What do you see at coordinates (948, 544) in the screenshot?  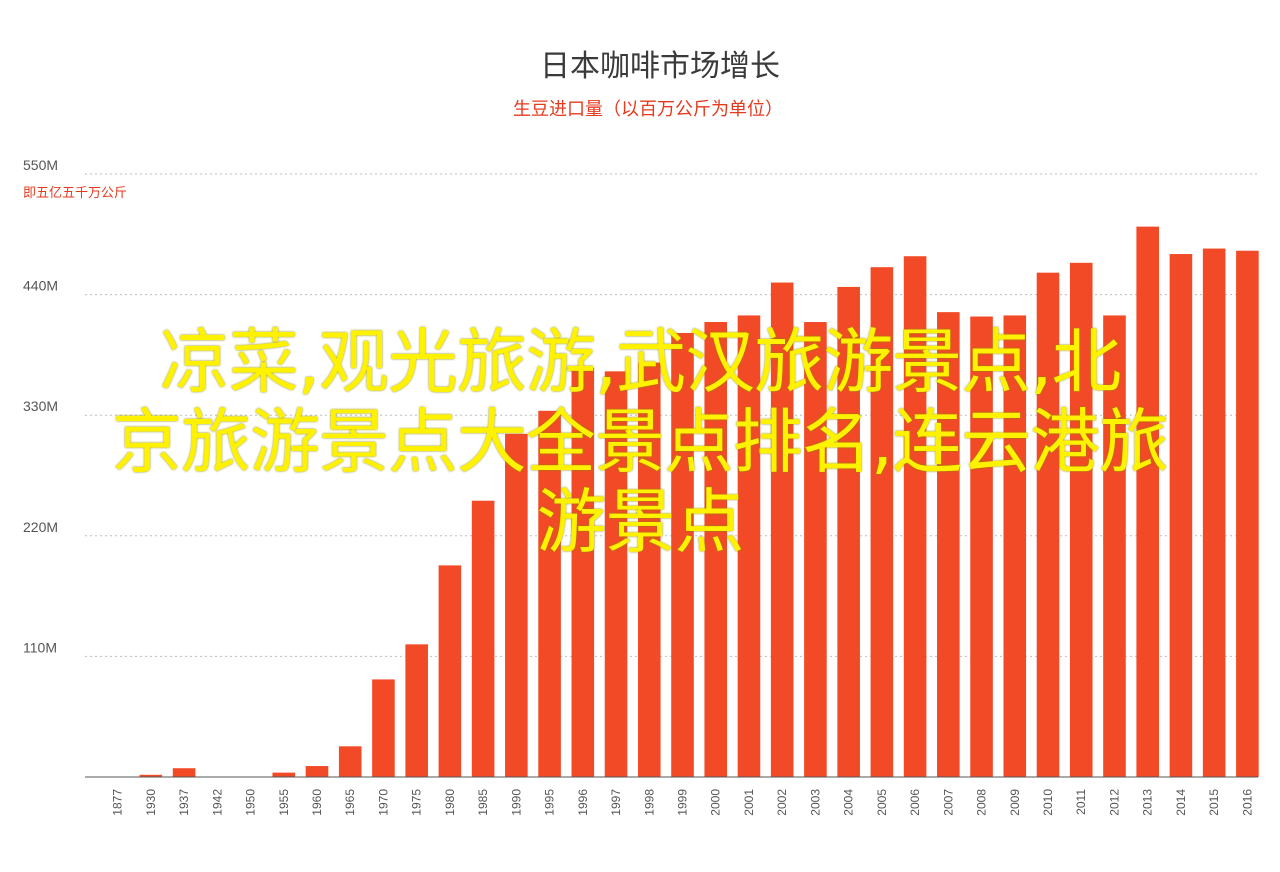 I see `bar-2007` at bounding box center [948, 544].